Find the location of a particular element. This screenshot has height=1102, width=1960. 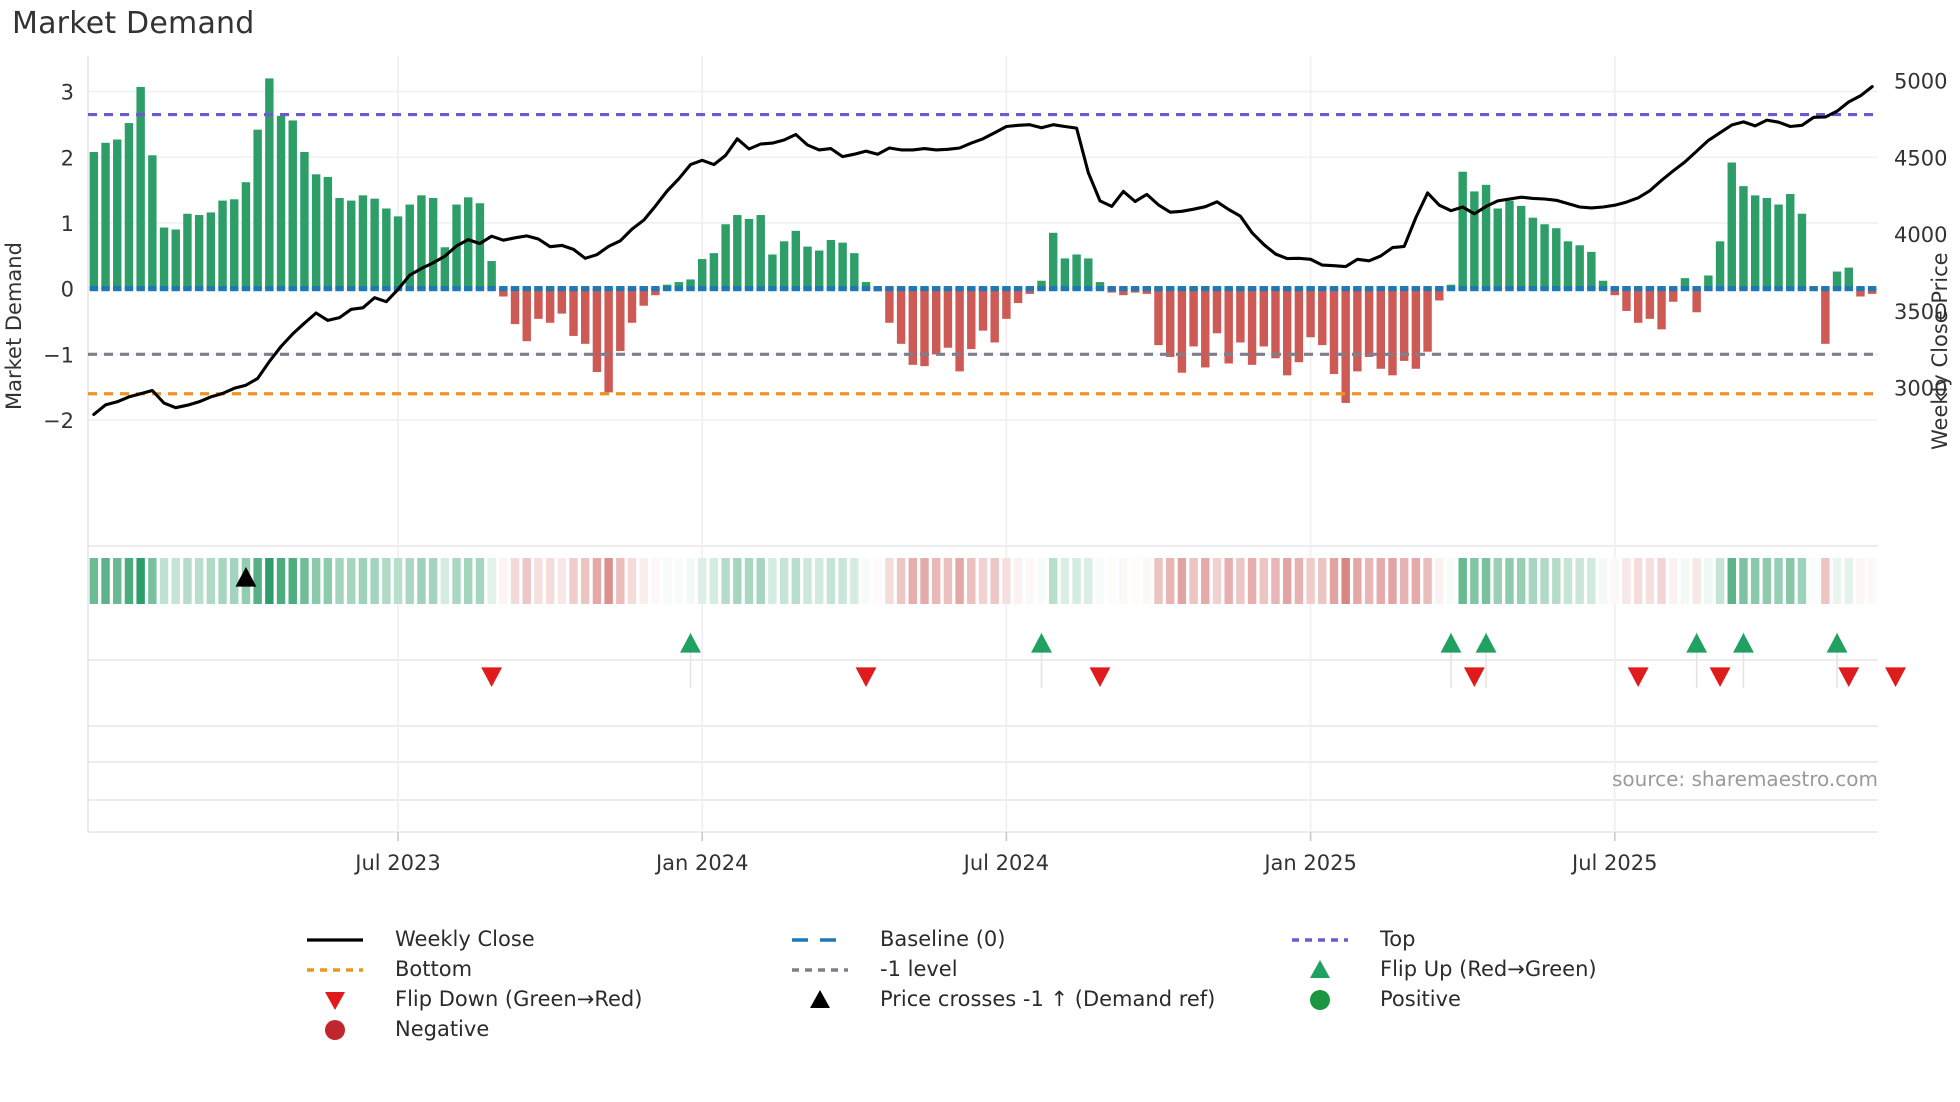

legend-item: Weekly Close is located at coordinates (421, 939).